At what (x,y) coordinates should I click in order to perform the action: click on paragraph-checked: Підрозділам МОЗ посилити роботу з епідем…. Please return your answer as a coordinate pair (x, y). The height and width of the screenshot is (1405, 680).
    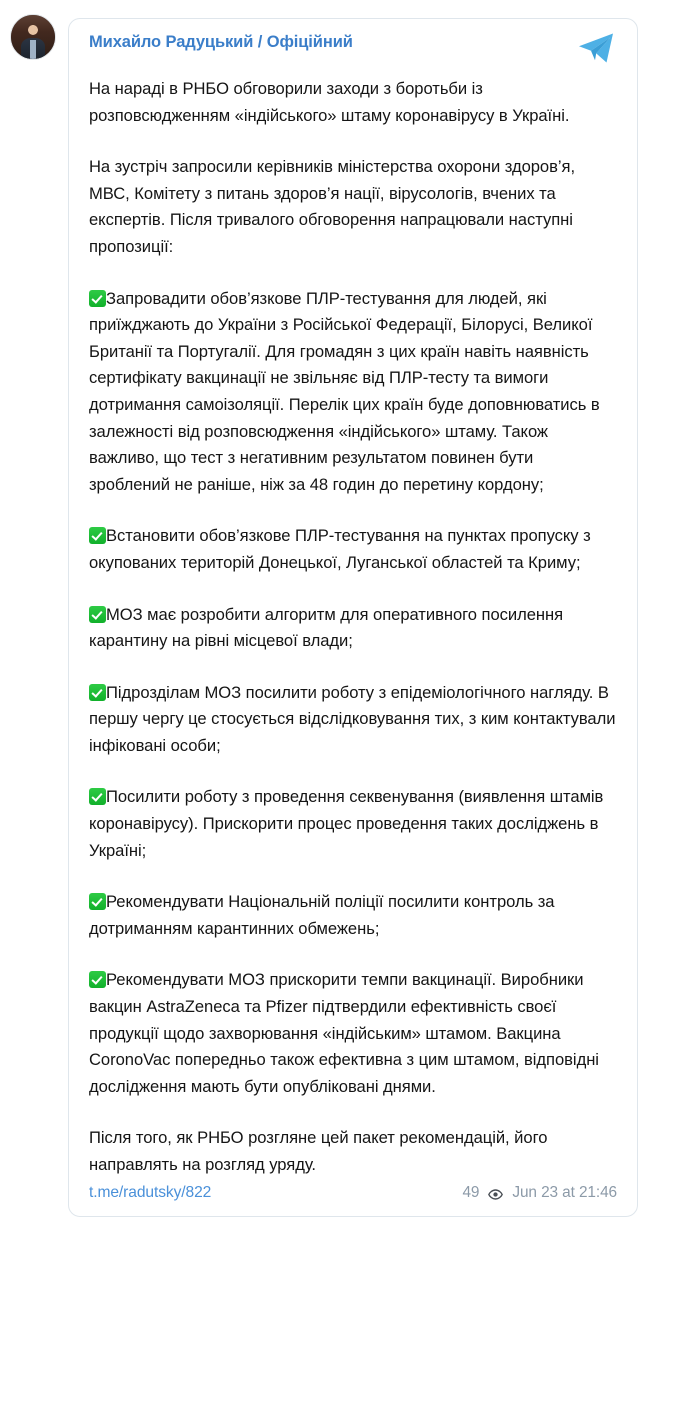
    Looking at the image, I should click on (353, 720).